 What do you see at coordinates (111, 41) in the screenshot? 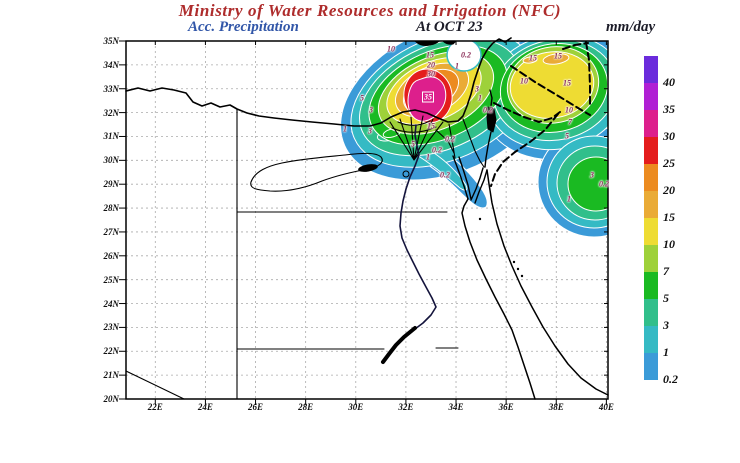
I see `lat-label-35N: 35N` at bounding box center [111, 41].